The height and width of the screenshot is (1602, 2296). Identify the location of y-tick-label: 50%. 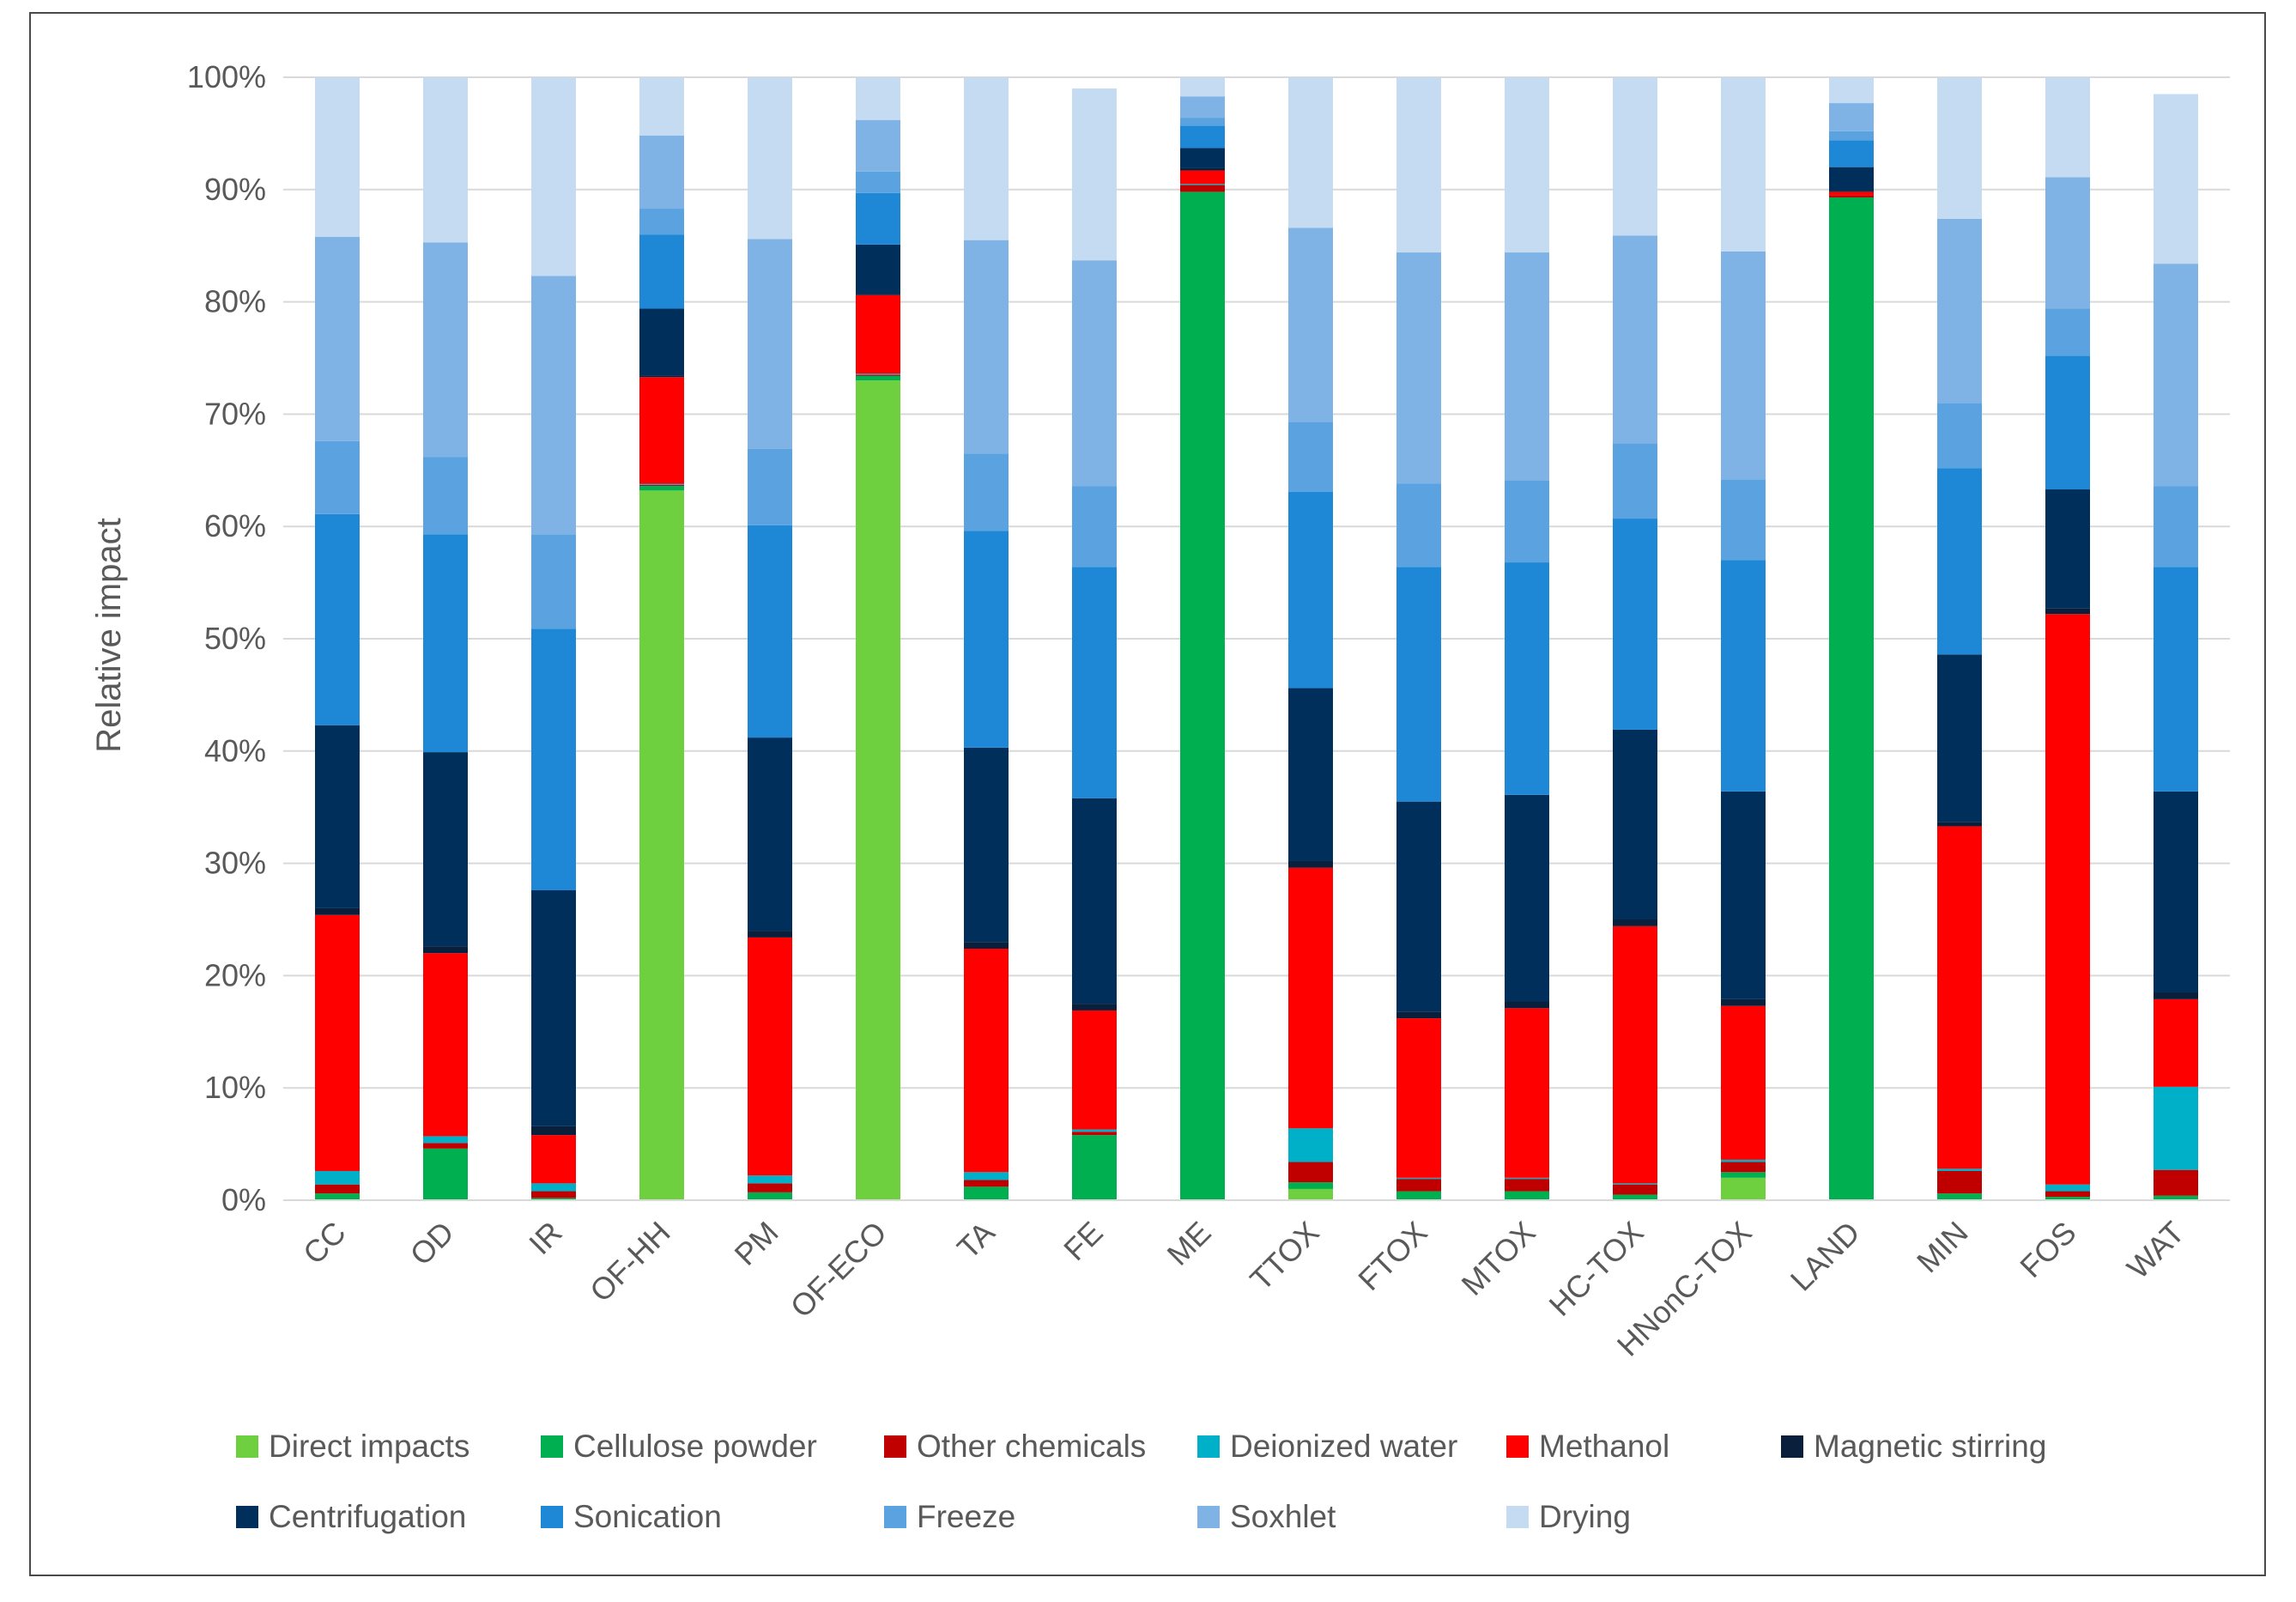
(235, 638).